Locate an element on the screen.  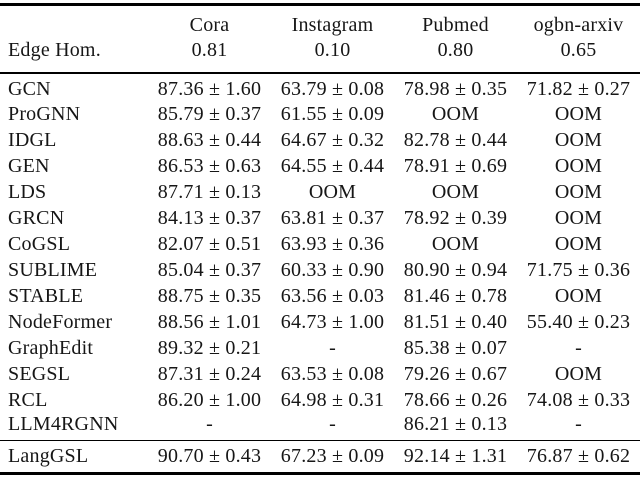
result-cell: 74.08 ± 0.33 is located at coordinates (578, 399).